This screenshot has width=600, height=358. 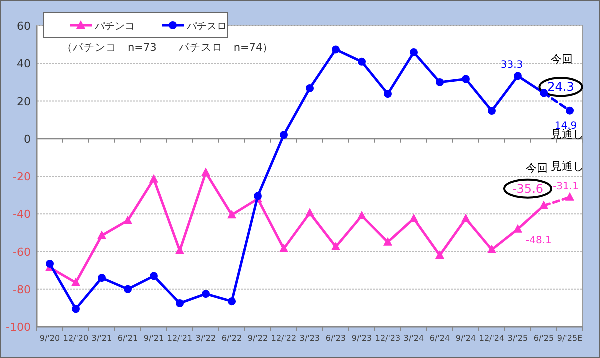 What do you see at coordinates (22, 289) in the screenshot?
I see `y-tick-label: -80` at bounding box center [22, 289].